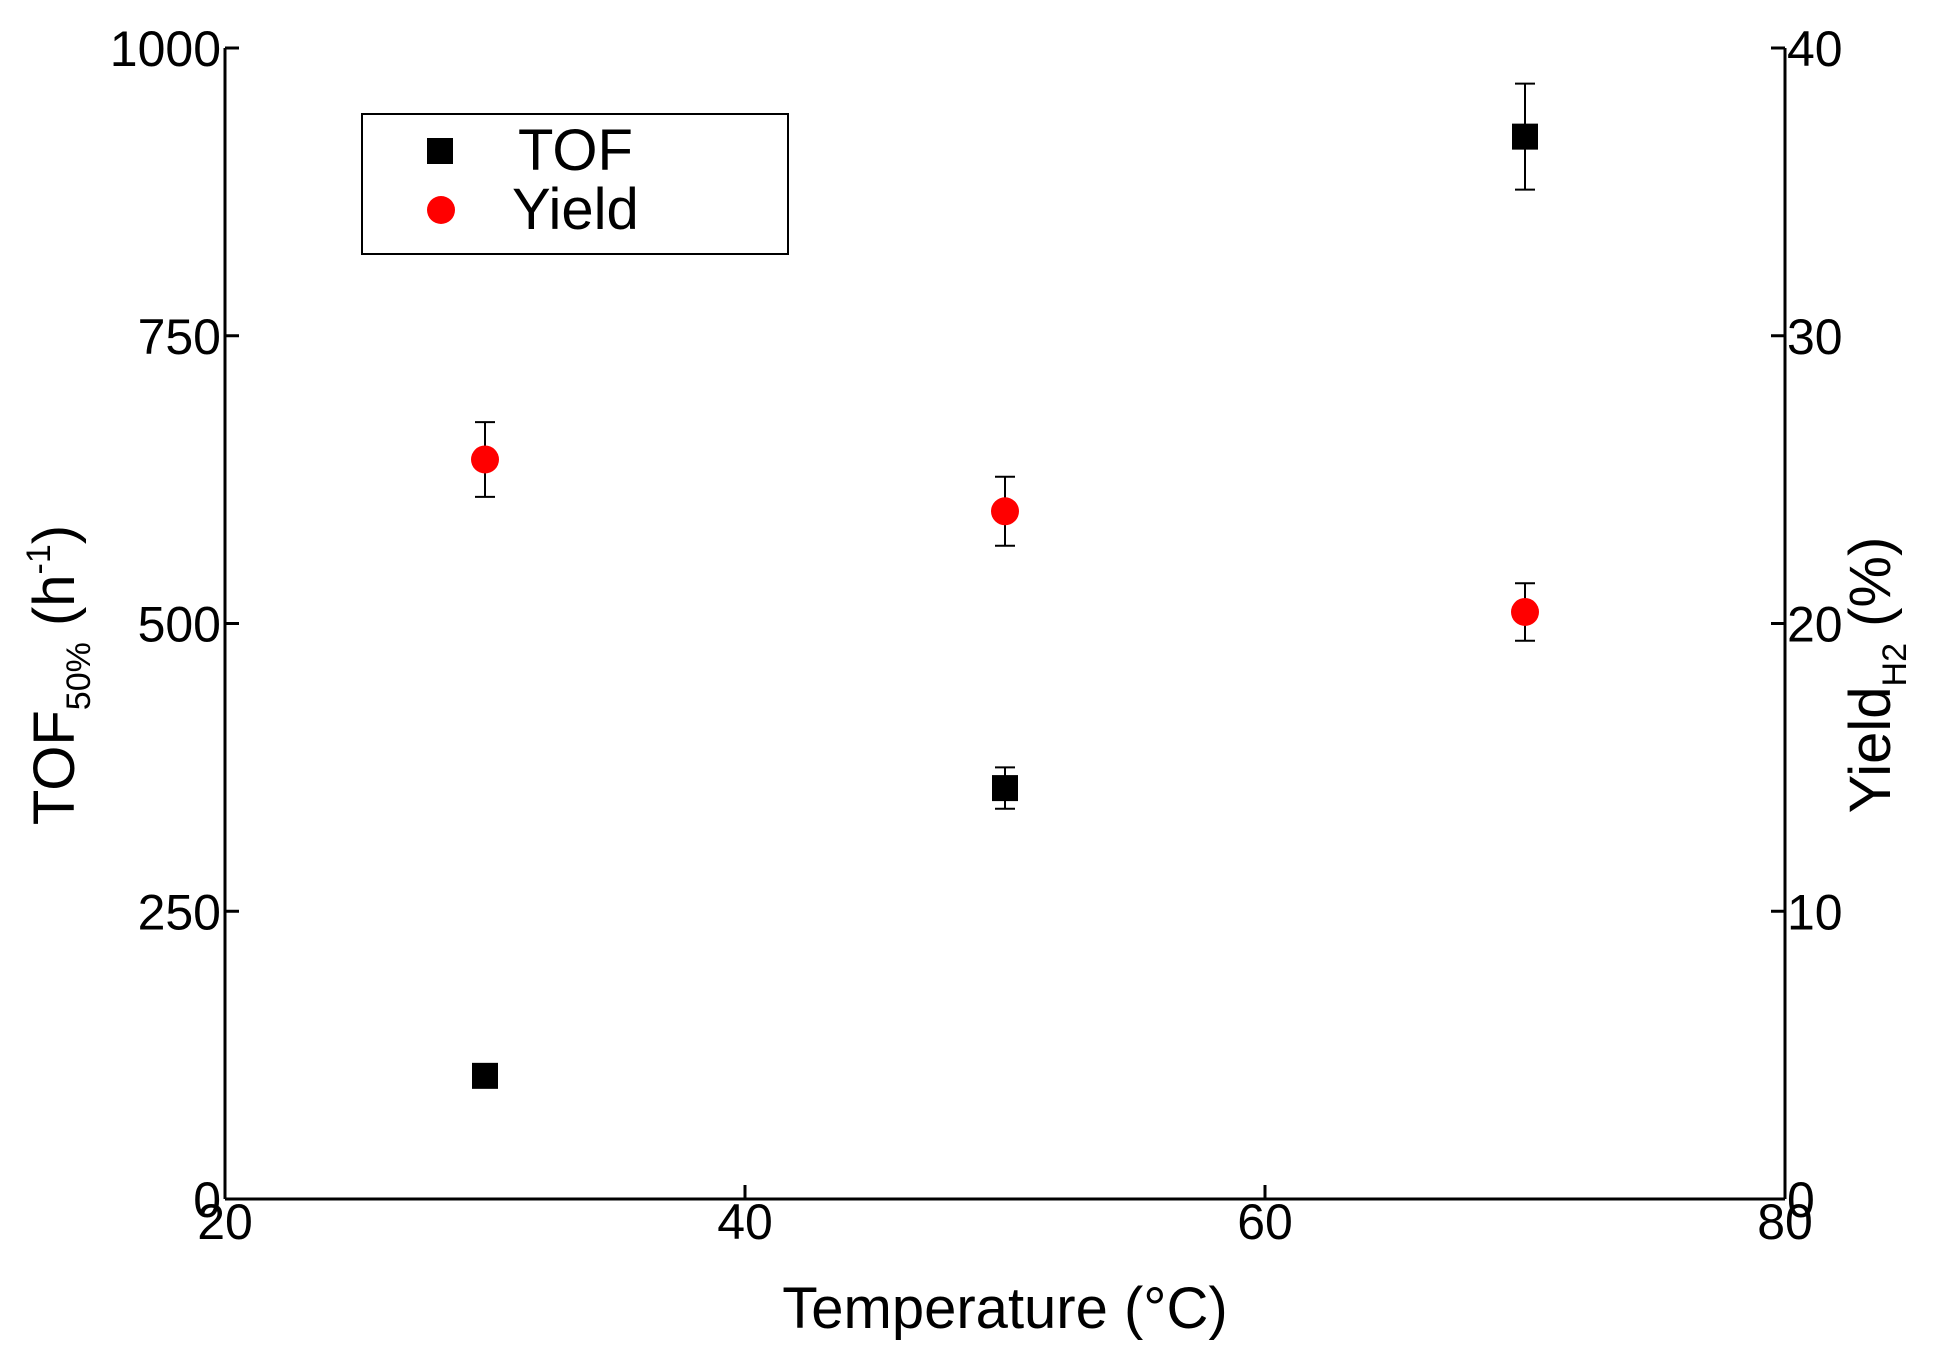 The height and width of the screenshot is (1351, 1939). Describe the element at coordinates (1815, 49) in the screenshot. I see `y2-tick-label: 40` at that location.